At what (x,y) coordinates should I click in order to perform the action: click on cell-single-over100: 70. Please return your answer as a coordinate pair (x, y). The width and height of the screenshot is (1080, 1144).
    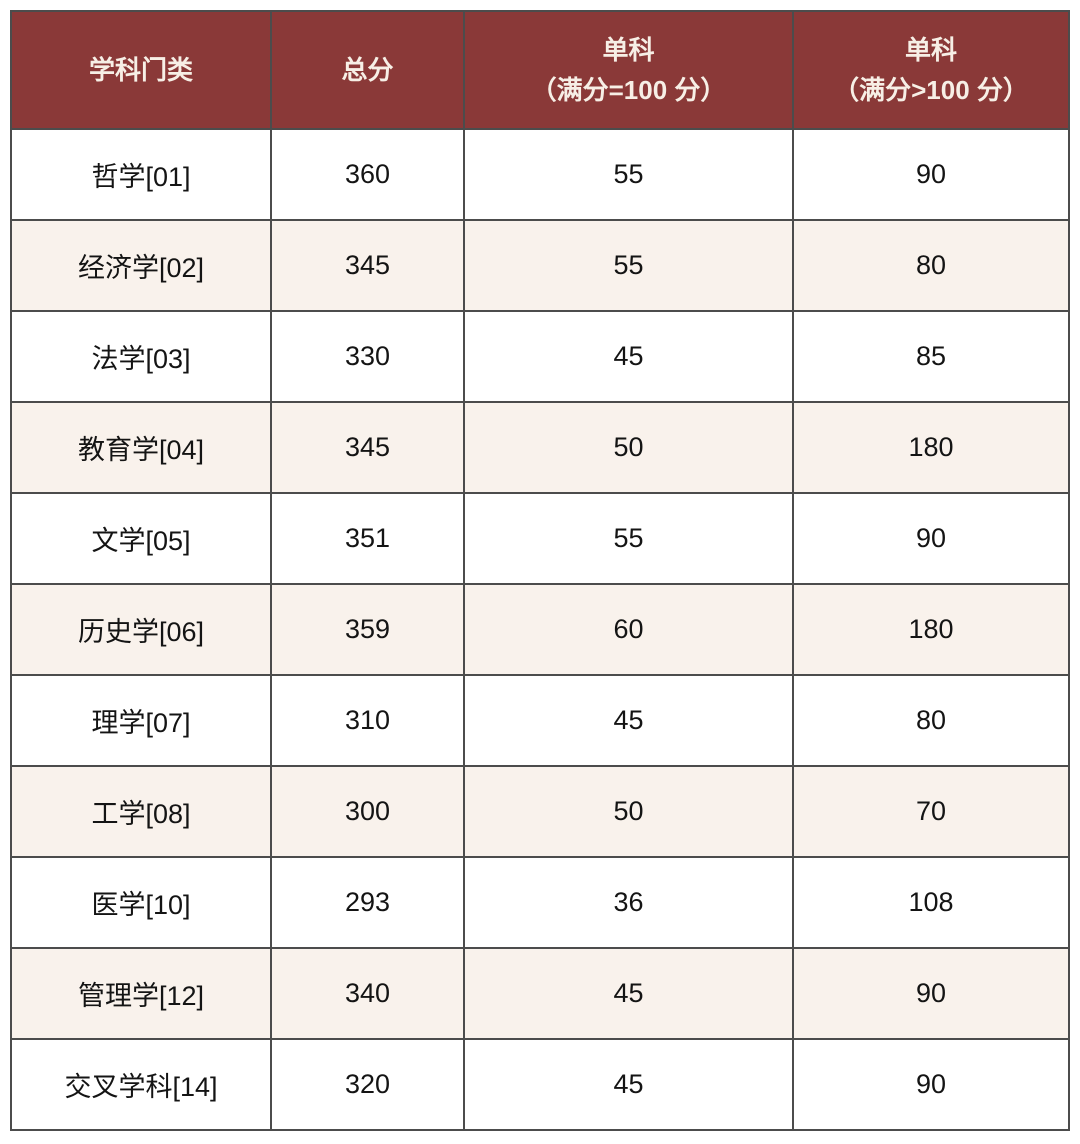
    Looking at the image, I should click on (931, 811).